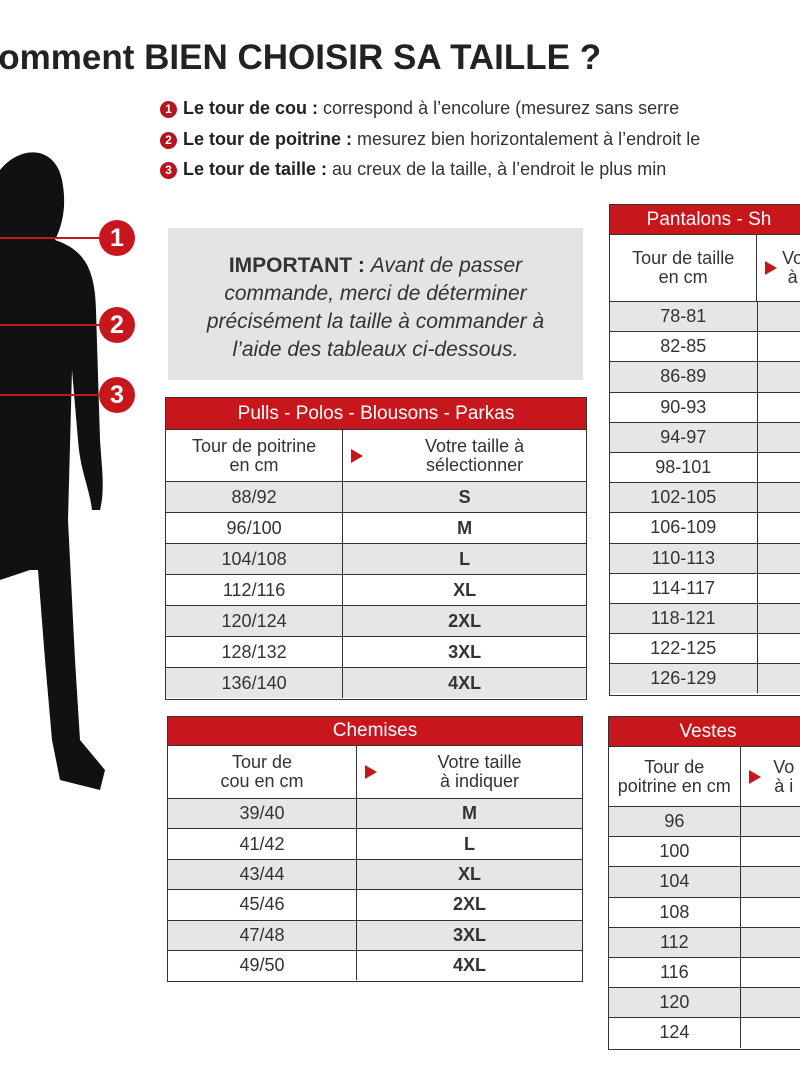 Image resolution: width=800 pixels, height=1070 pixels. I want to click on measure-cell: 41/42, so click(262, 843).